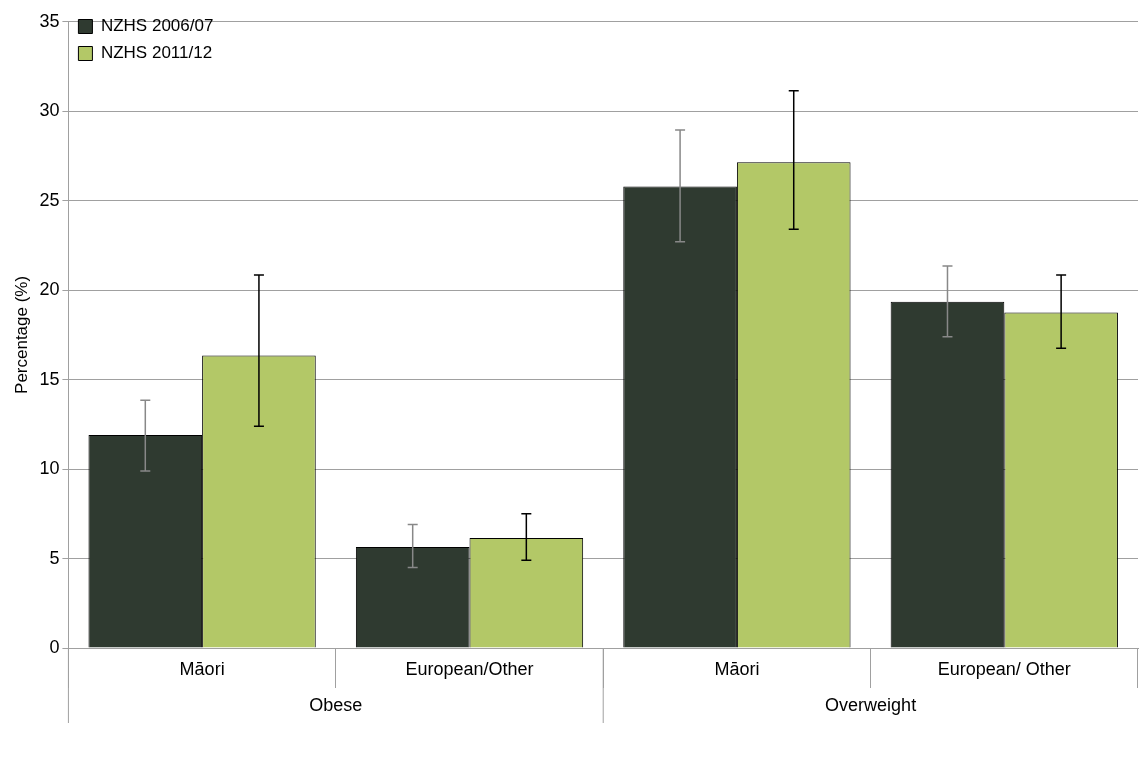 Image resolution: width=1148 pixels, height=779 pixels. I want to click on y-tick-label: 35, so click(49, 20).